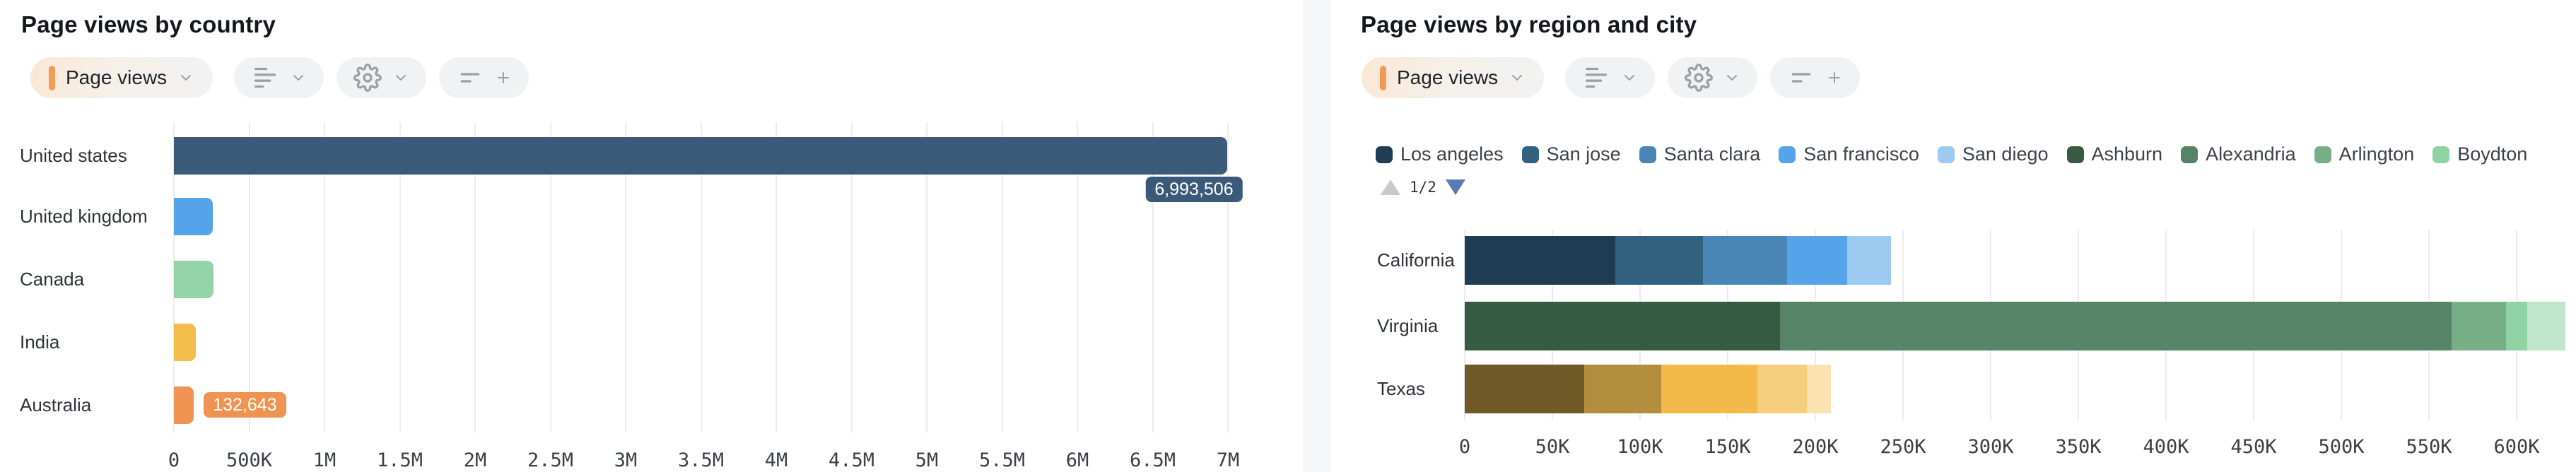  I want to click on axis-tick-label: 300K, so click(1991, 447).